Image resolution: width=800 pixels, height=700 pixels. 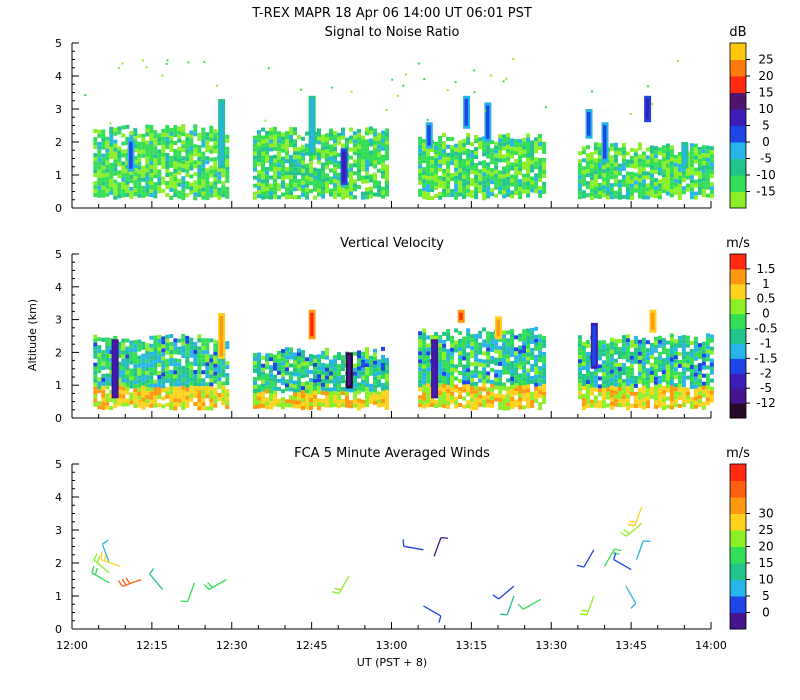 What do you see at coordinates (645, 171) in the screenshot?
I see `radar-segment` at bounding box center [645, 171].